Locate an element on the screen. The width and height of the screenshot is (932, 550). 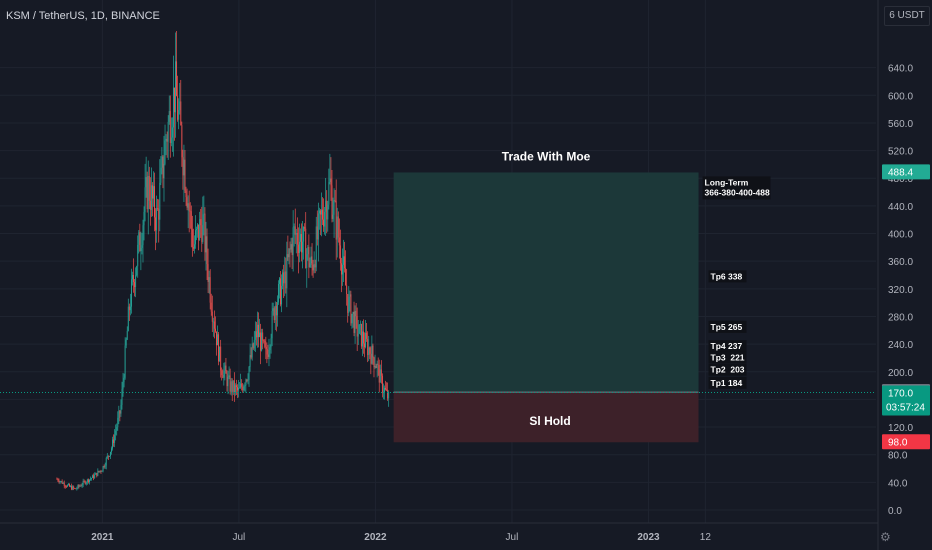
chart-title: KSM / TetherUS, 1D, BINANCE is located at coordinates (83, 16).